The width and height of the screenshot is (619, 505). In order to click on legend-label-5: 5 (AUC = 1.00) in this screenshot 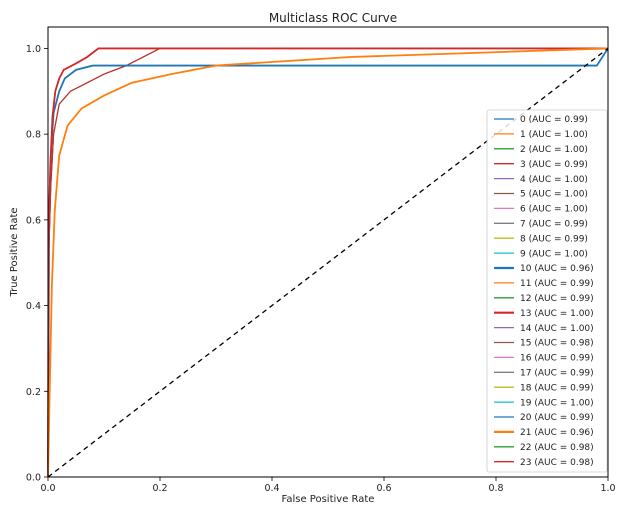, I will do `click(554, 195)`.